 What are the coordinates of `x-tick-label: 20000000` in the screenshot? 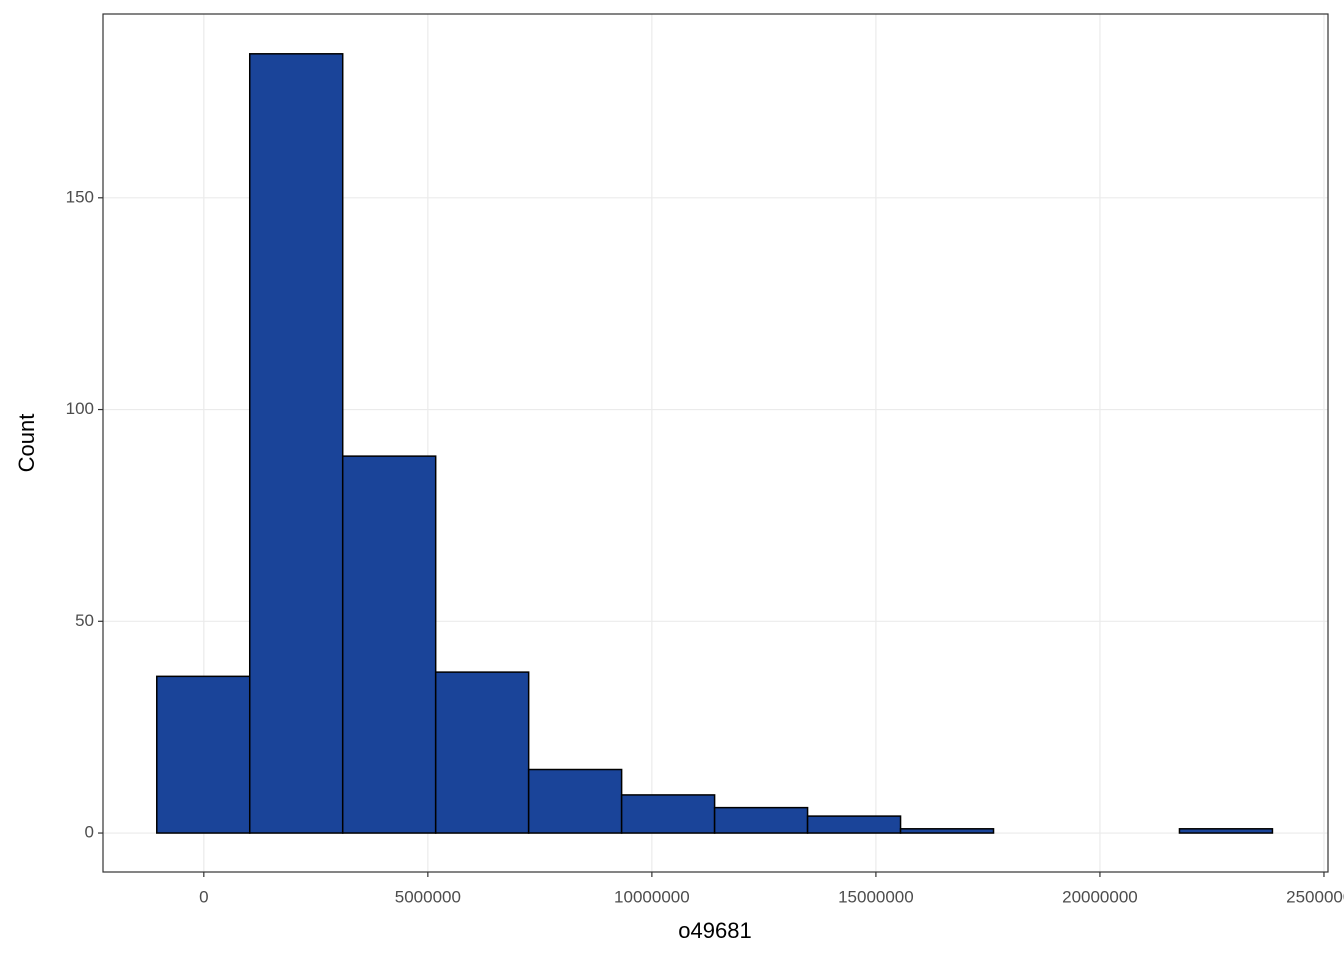 It's located at (1100, 896).